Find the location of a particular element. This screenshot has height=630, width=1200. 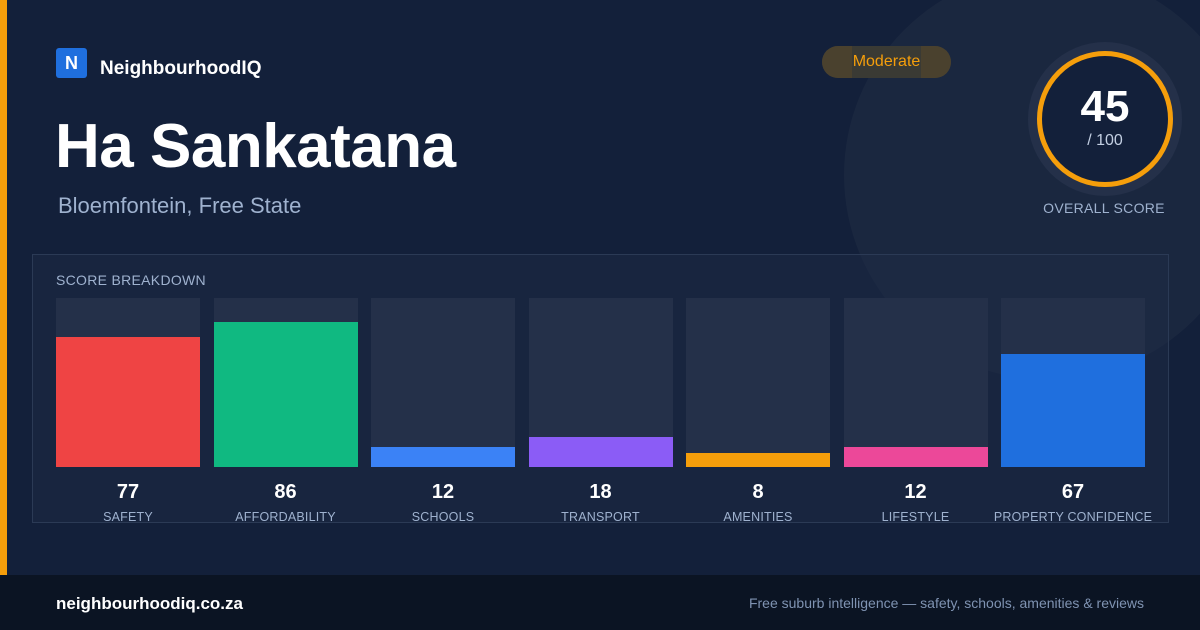

rating-badge-label: Moderate is located at coordinates (886, 61).